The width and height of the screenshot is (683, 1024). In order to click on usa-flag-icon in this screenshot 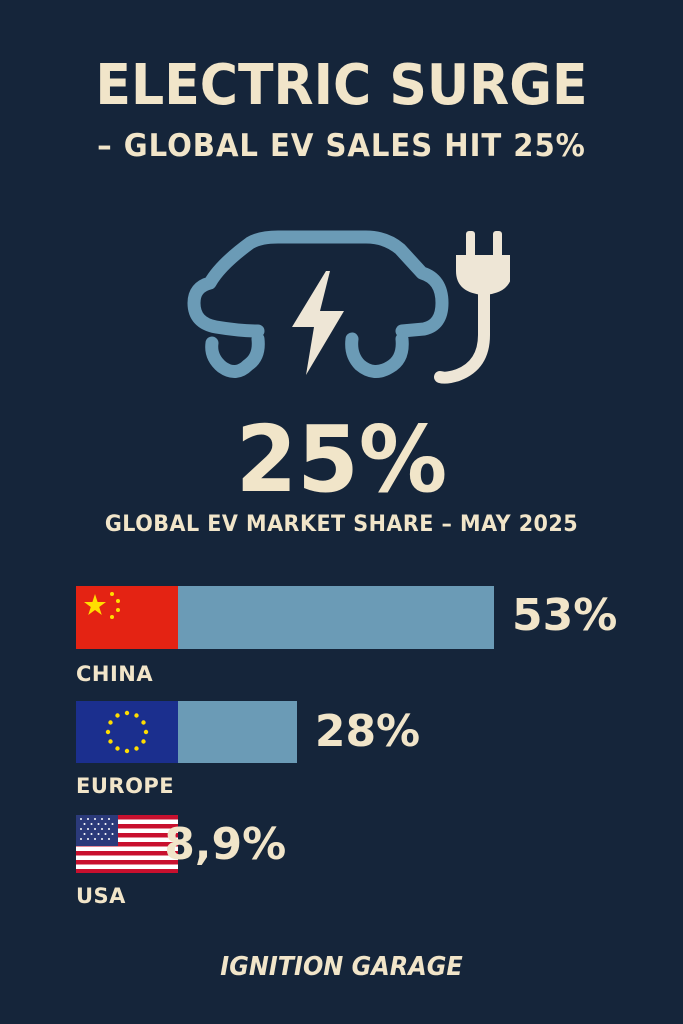, I will do `click(127, 844)`.